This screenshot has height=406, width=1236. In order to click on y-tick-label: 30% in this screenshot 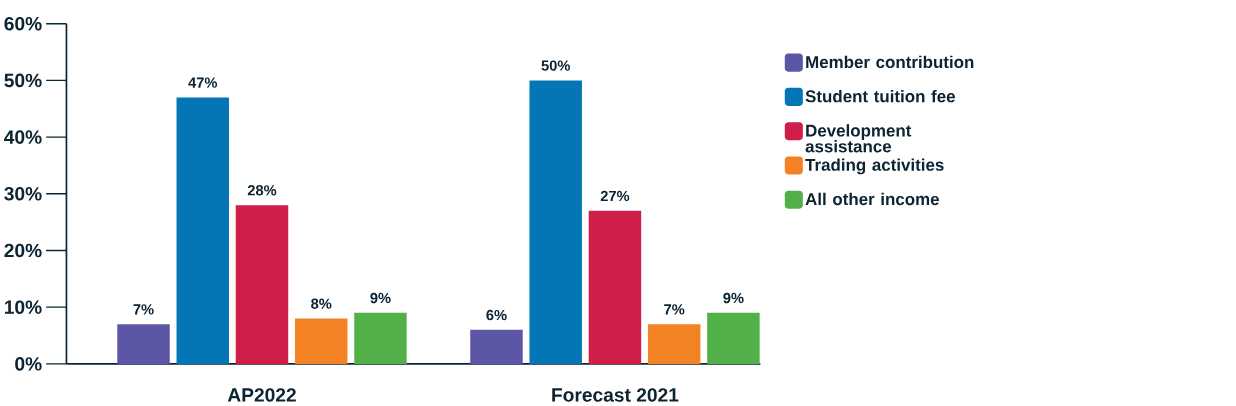, I will do `click(23, 194)`.